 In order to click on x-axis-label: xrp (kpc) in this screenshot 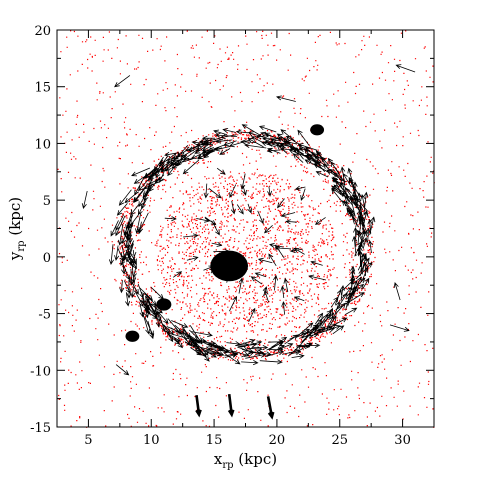, I will do `click(245, 460)`.